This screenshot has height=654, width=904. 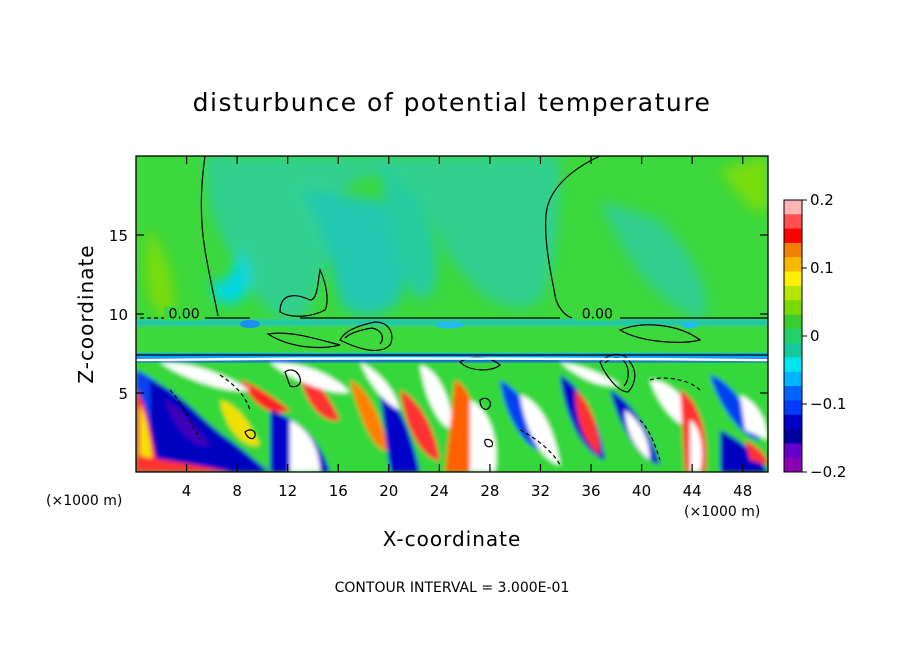 What do you see at coordinates (84, 501) in the screenshot?
I see `x-axis-unit-left: (×1000 m)` at bounding box center [84, 501].